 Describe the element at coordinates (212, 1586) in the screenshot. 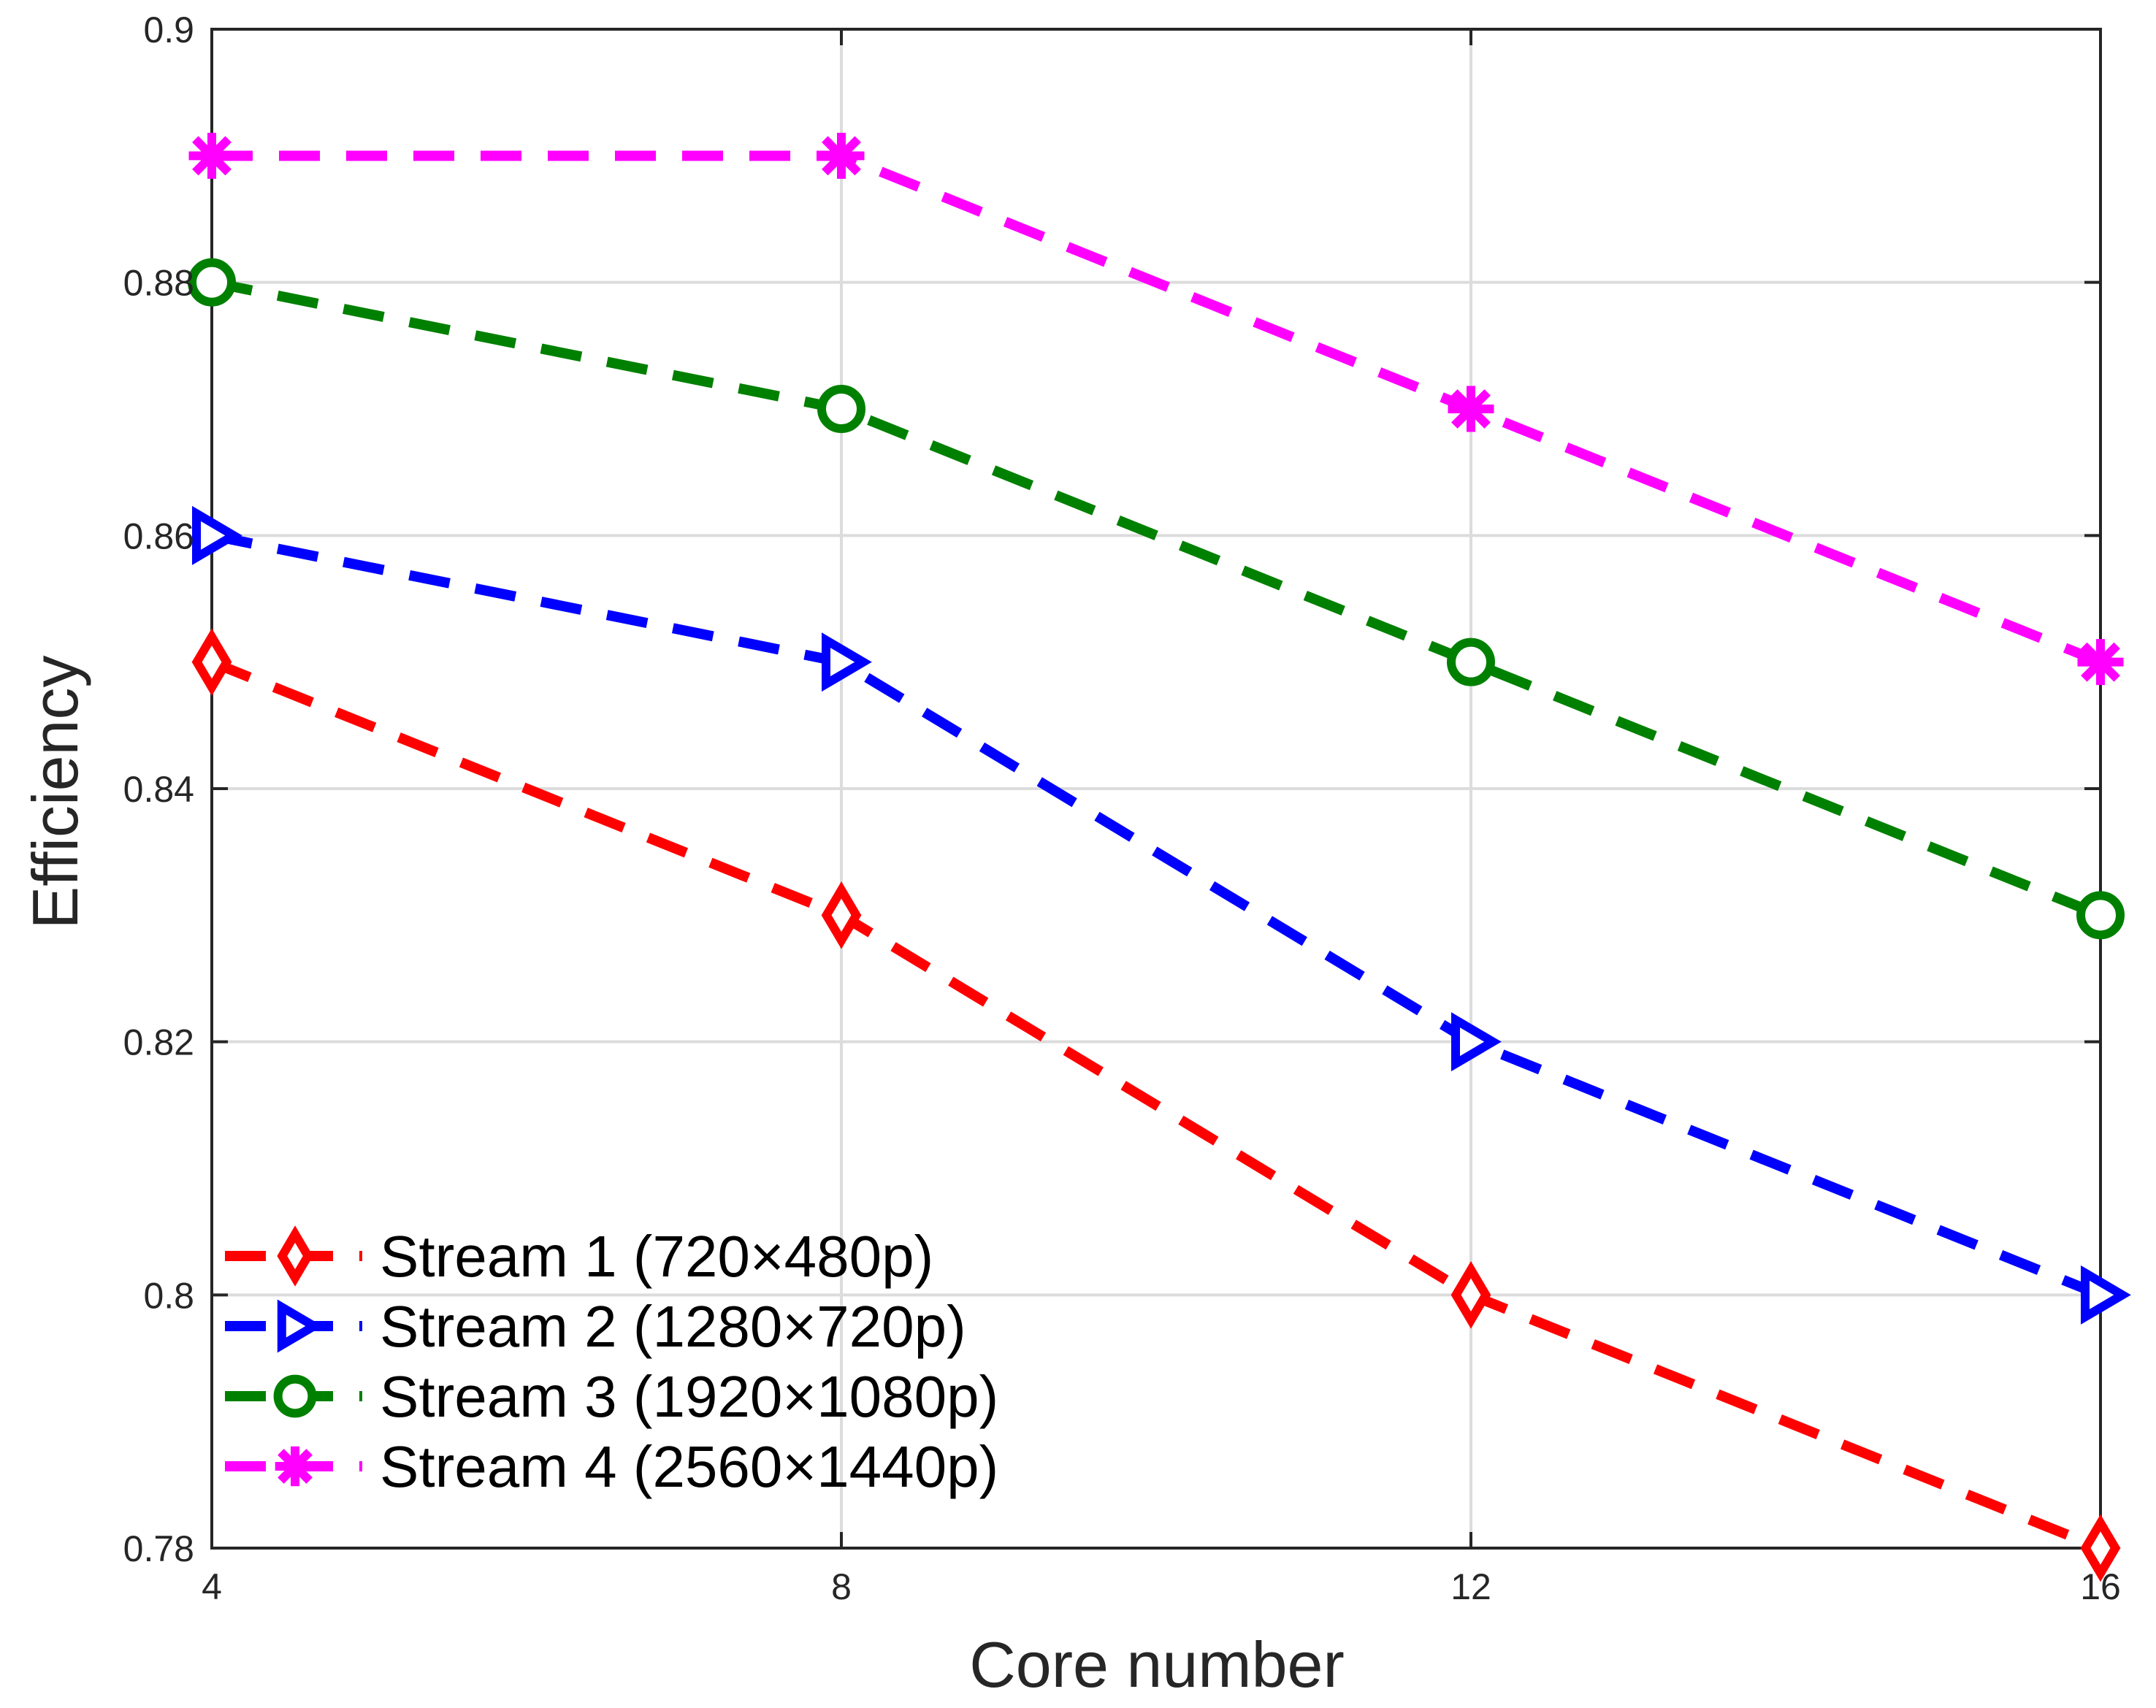

I see `x-tick-label: 4` at that location.